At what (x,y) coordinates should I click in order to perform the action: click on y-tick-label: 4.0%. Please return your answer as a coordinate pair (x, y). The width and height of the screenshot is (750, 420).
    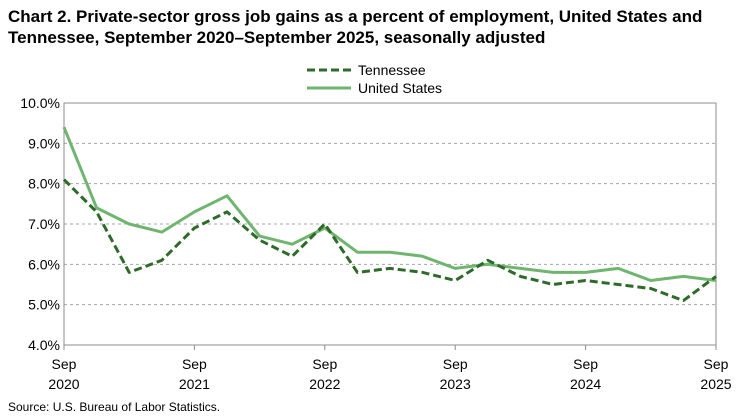
    Looking at the image, I should click on (44, 345).